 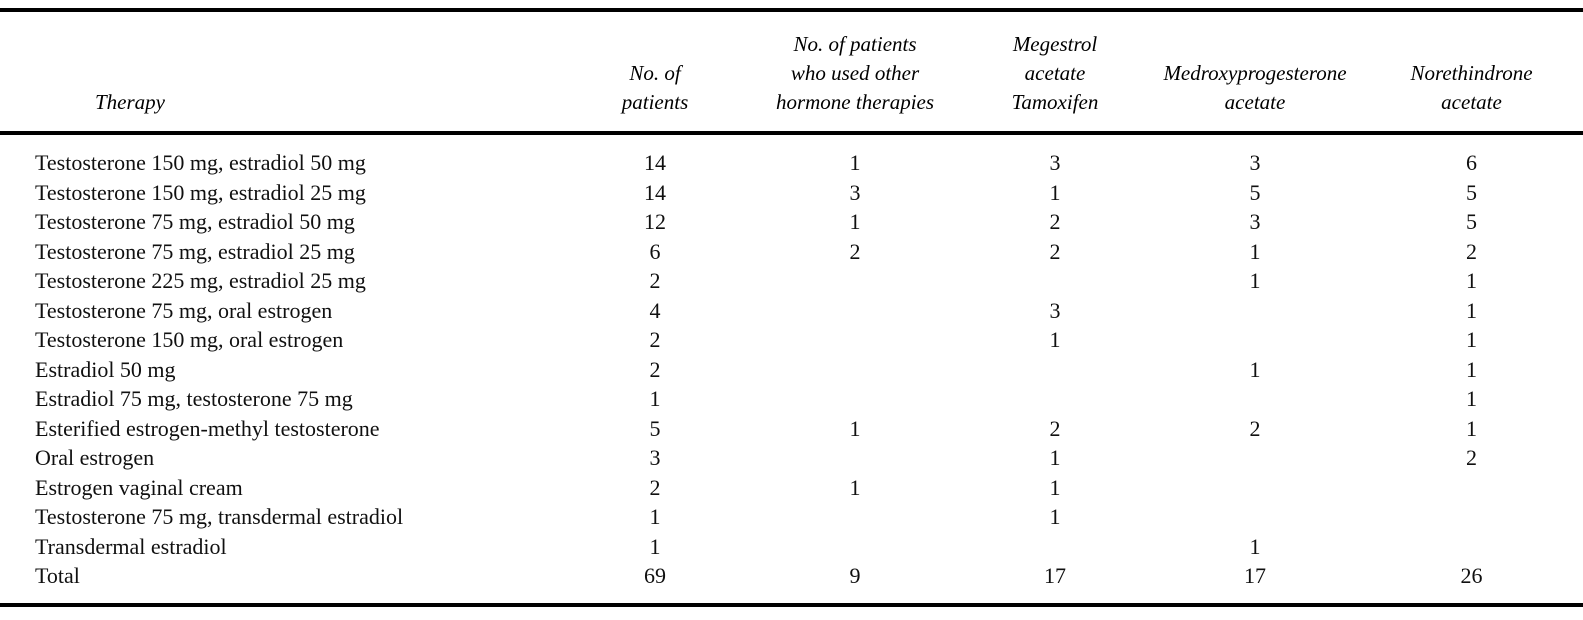 I want to click on table-row: Transdermal estradiol 1 1, so click(x=791, y=547).